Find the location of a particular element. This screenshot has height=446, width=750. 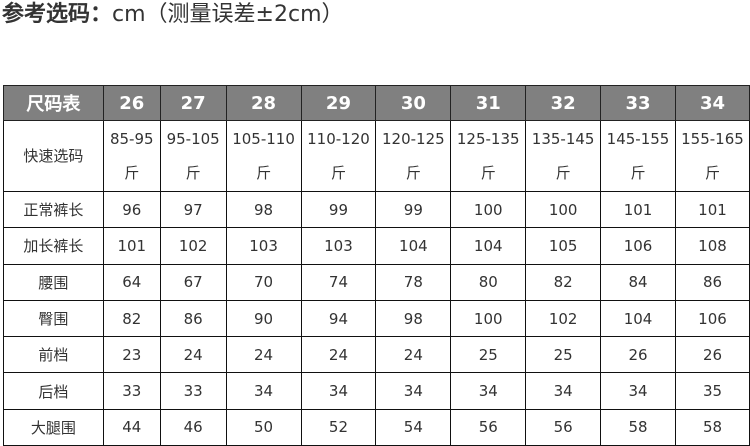

table-row: 臀围 82 86 90 94 98 100 102 104 106 is located at coordinates (376, 318).